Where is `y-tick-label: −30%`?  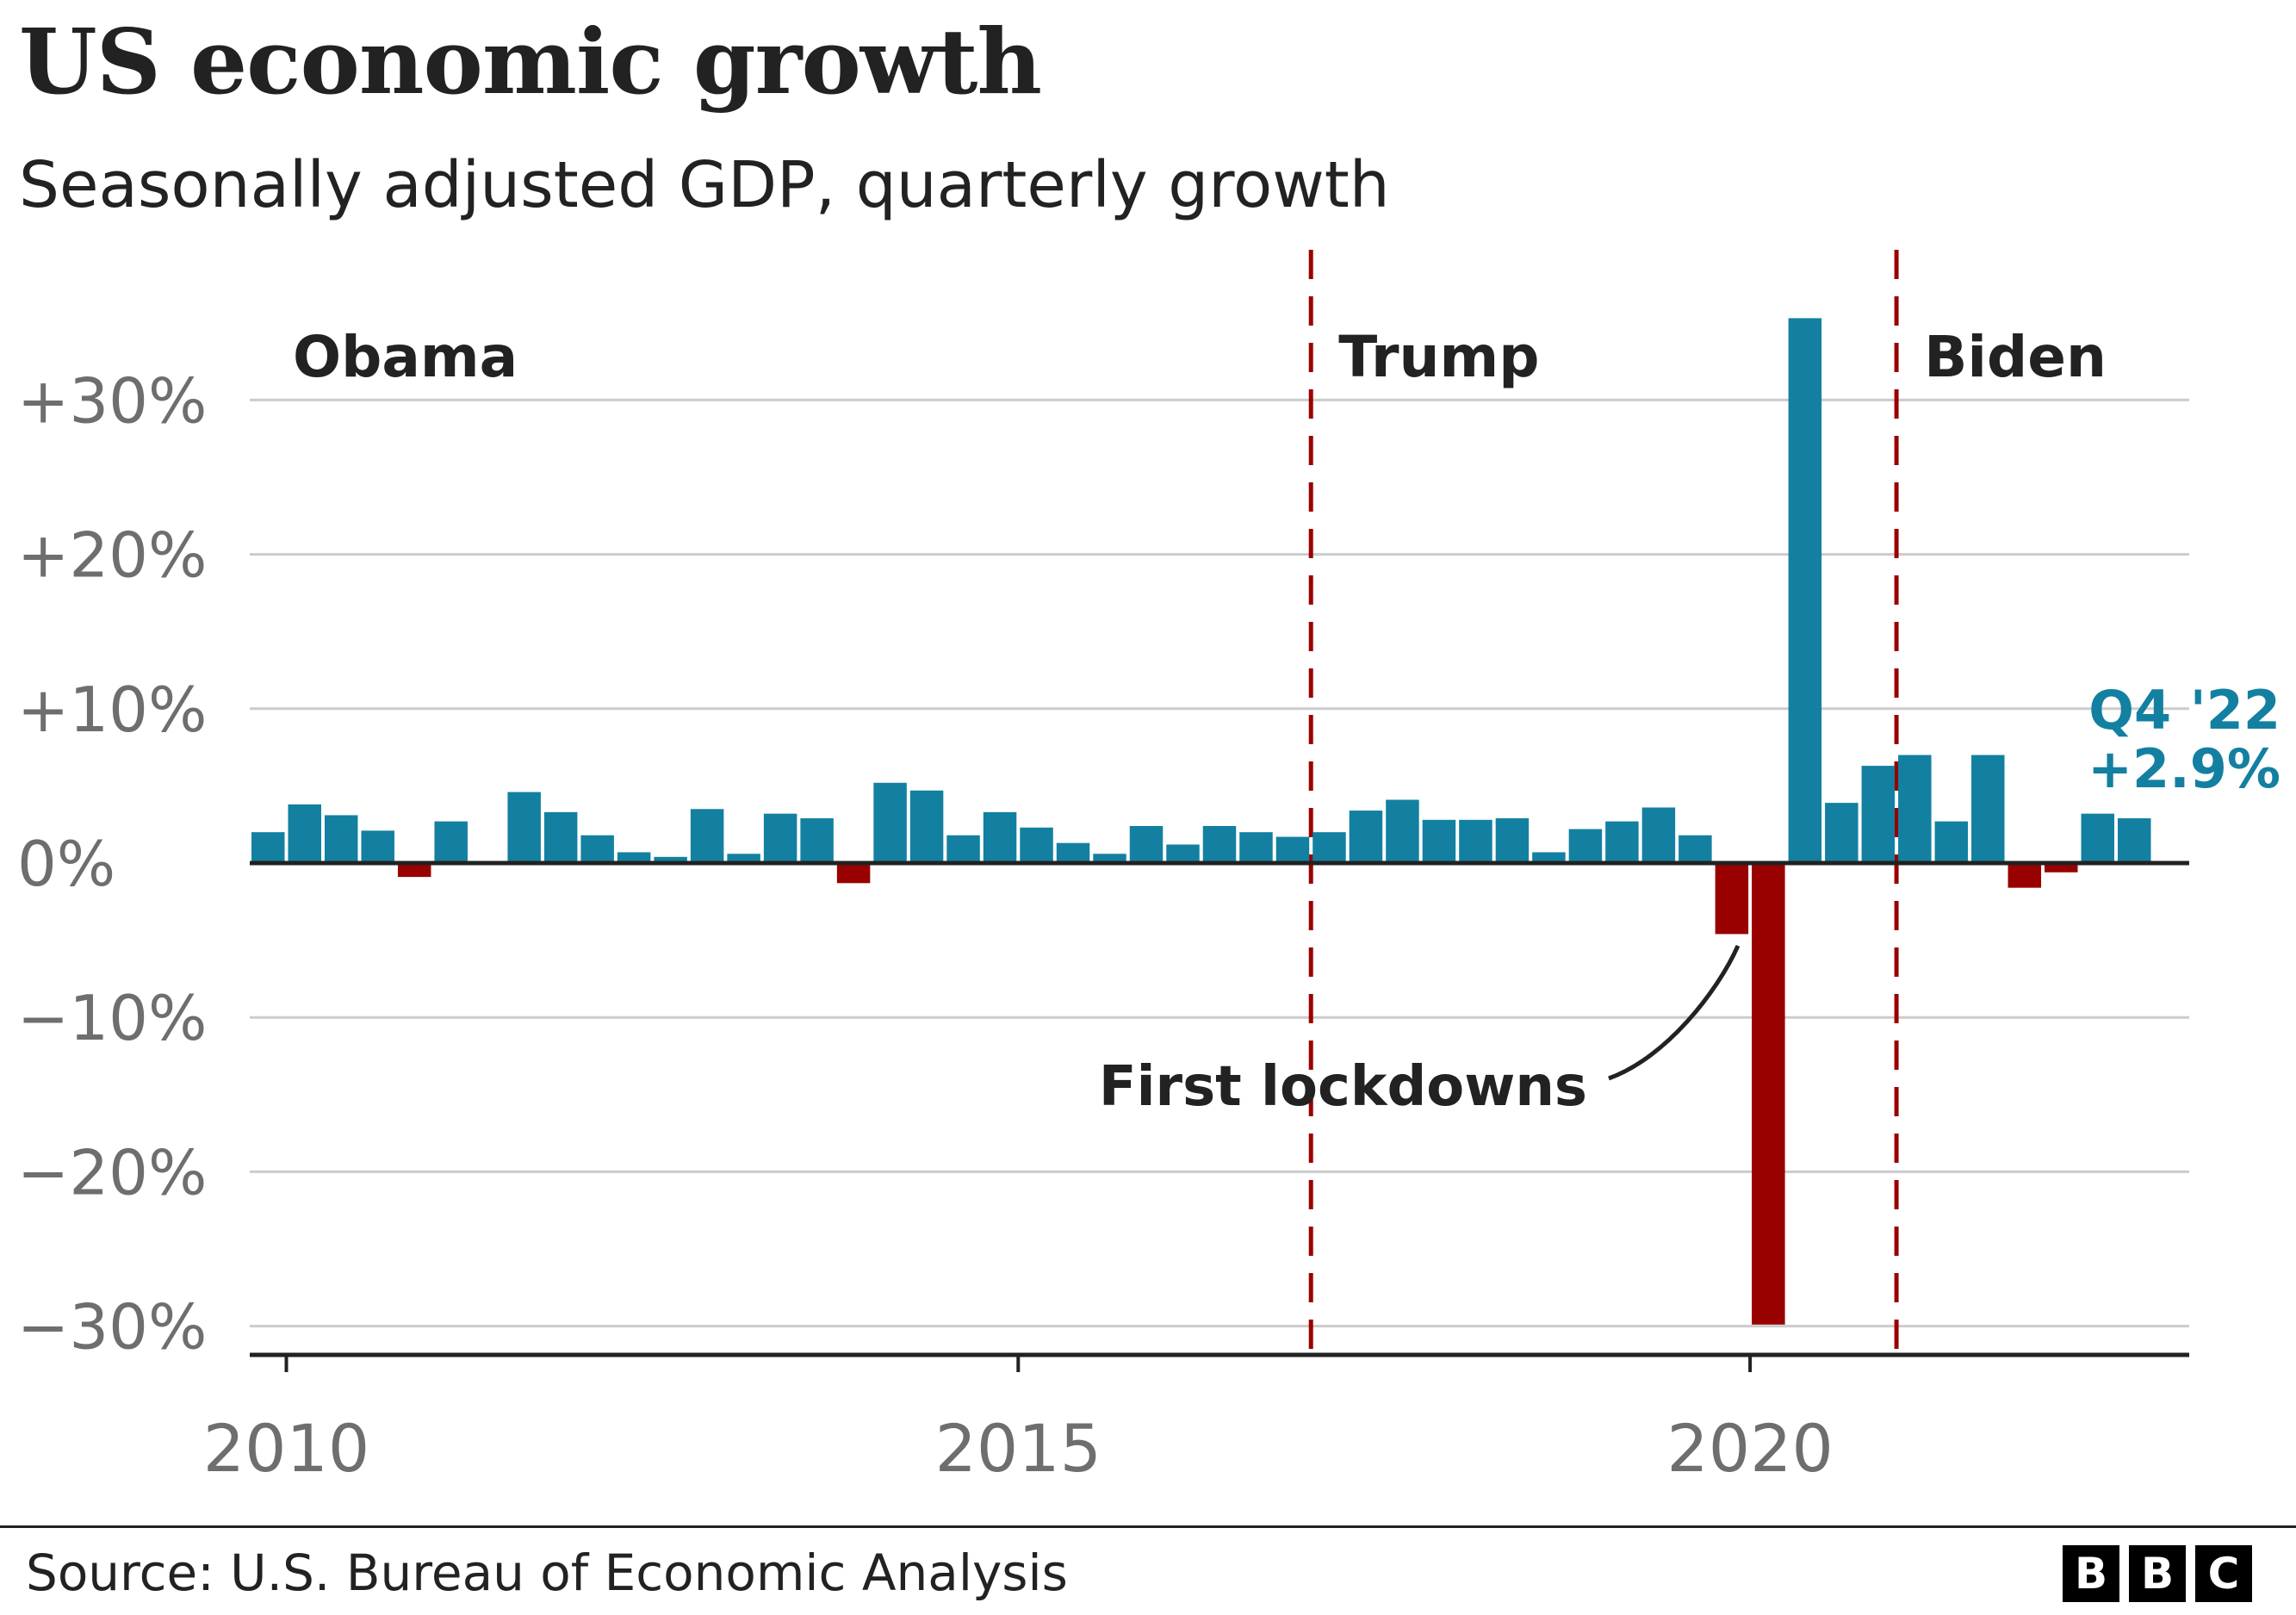
y-tick-label: −30% is located at coordinates (112, 1327).